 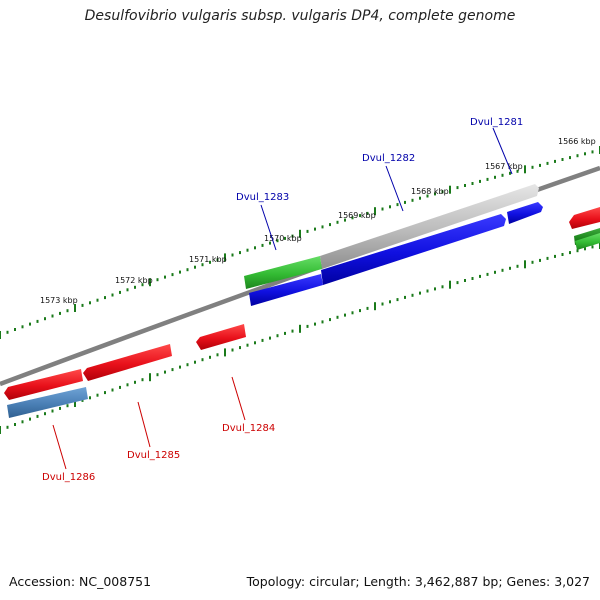 I want to click on gene-arrow-gray, so click(x=429, y=226).